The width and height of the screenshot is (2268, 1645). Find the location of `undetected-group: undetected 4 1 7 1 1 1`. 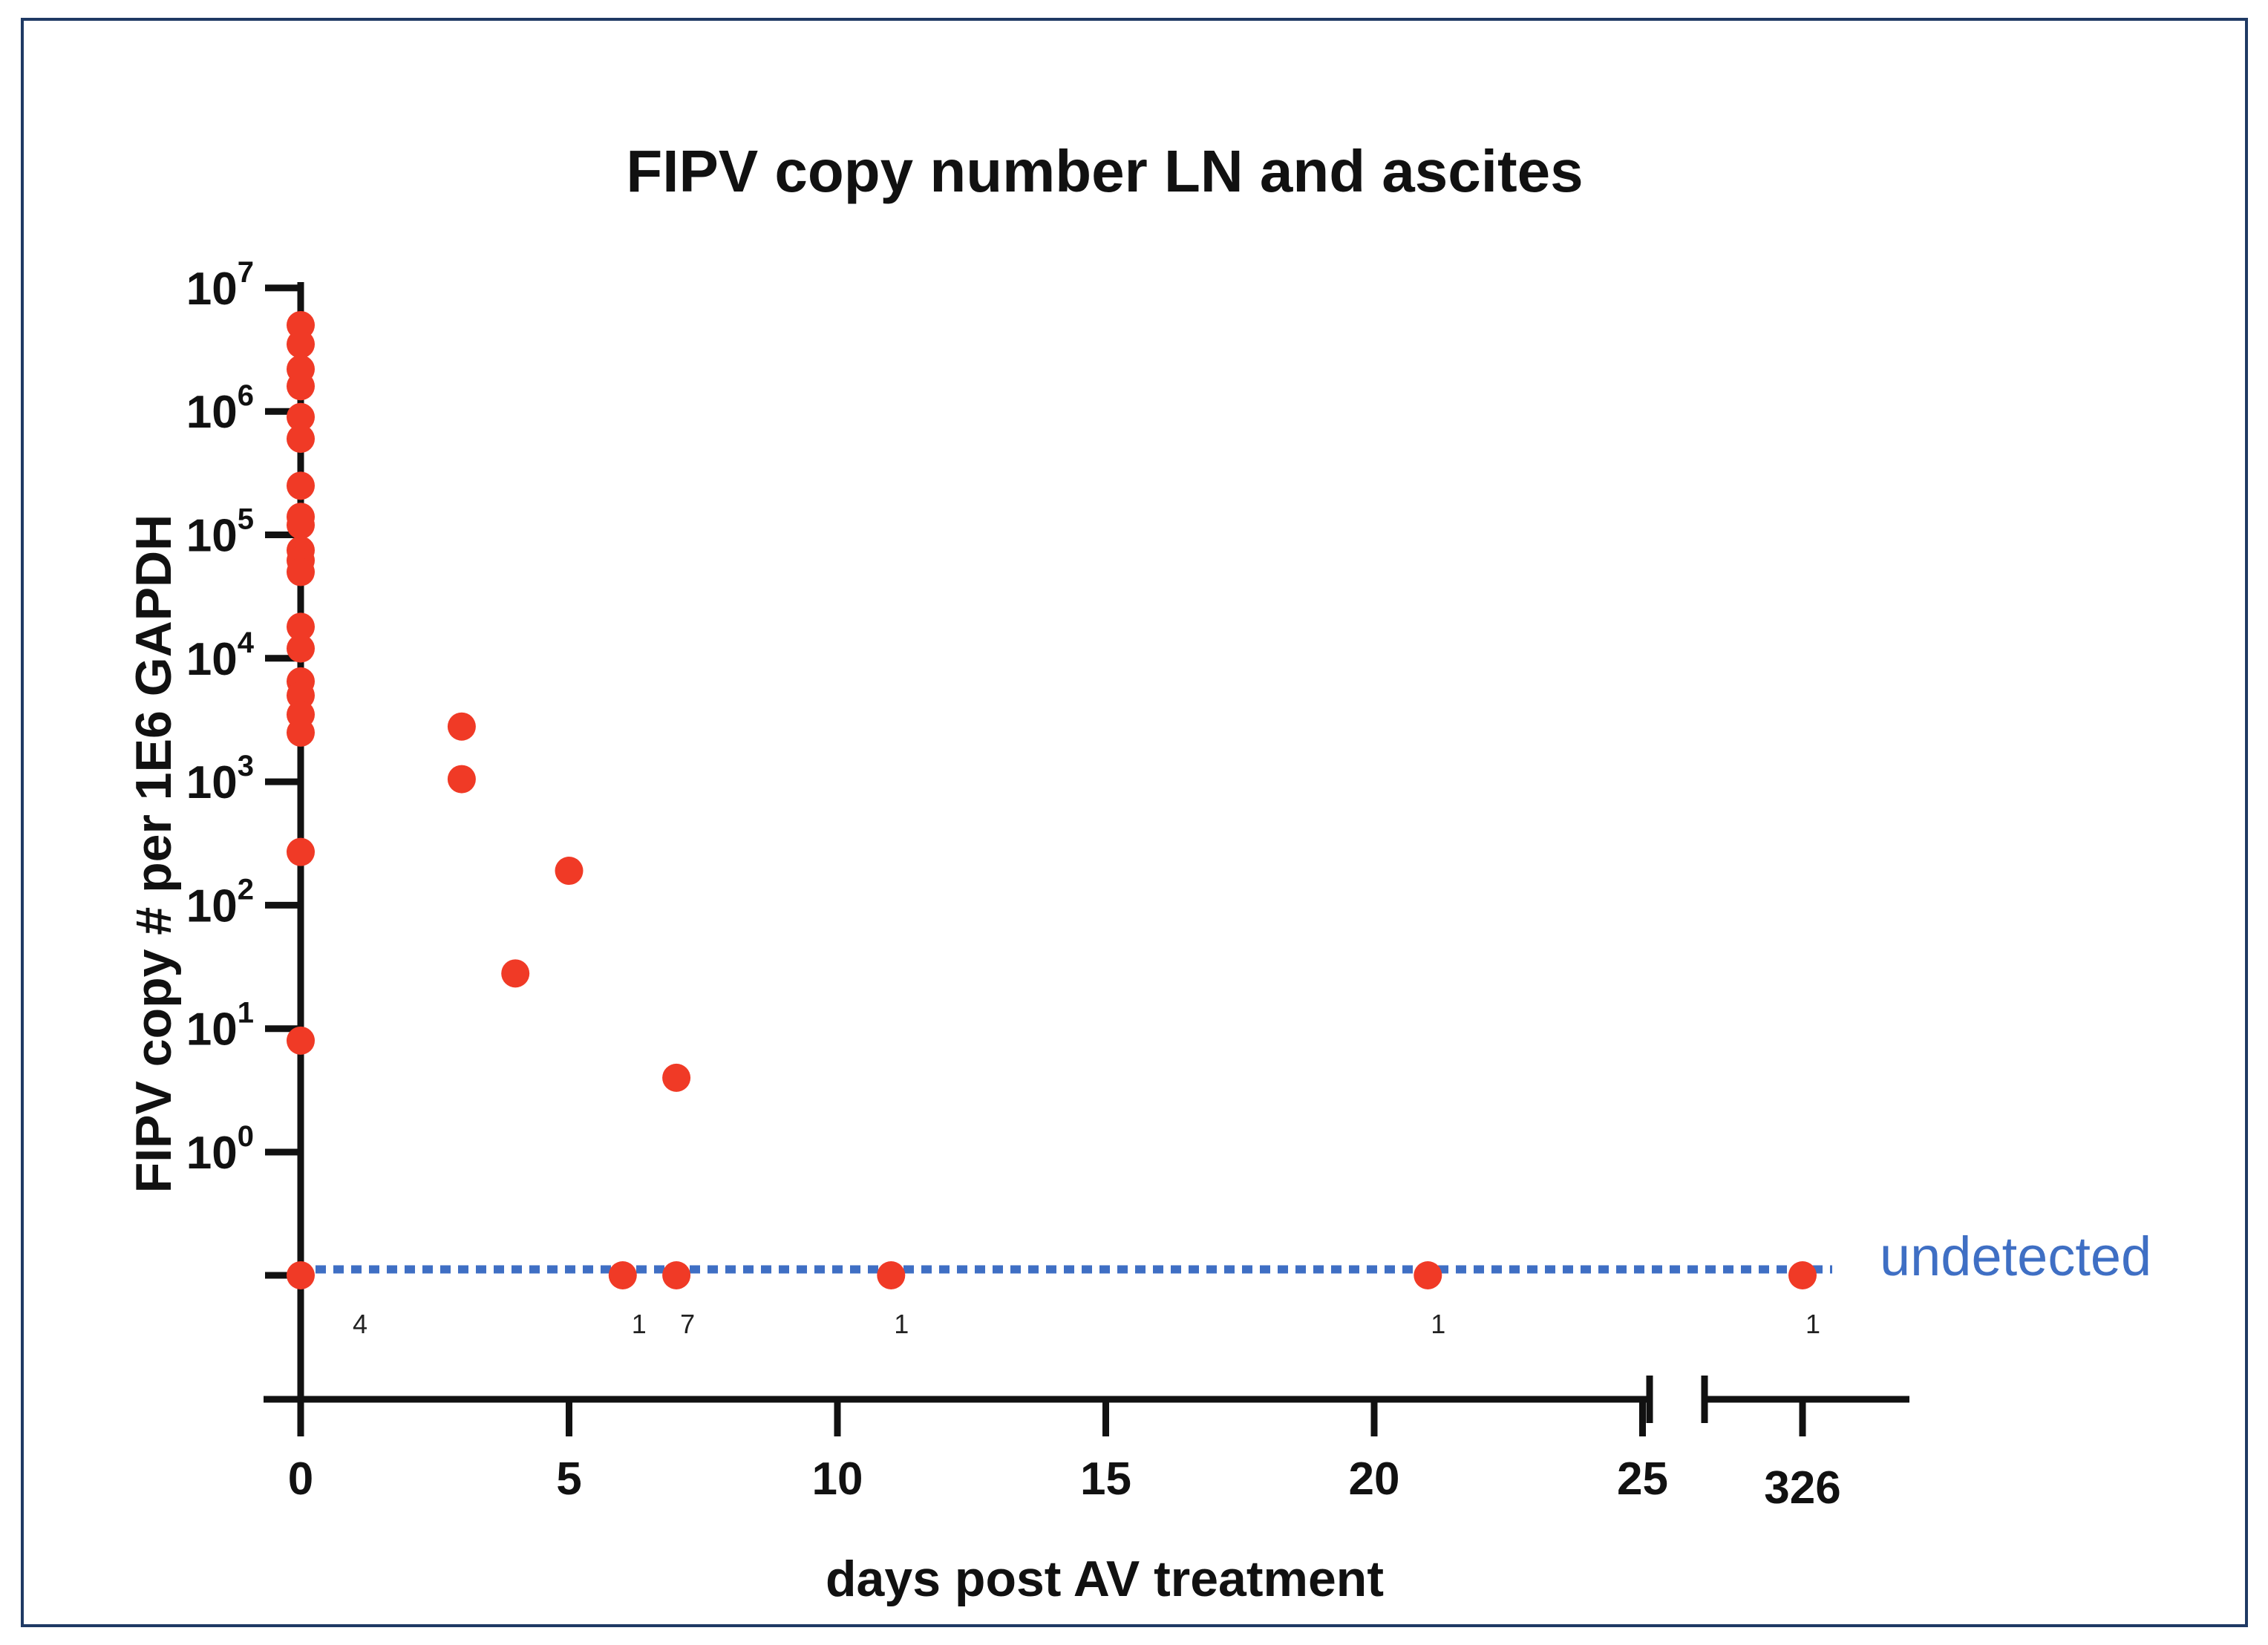

undetected-group: undetected 4 1 7 1 1 1 is located at coordinates (1233, 1282).